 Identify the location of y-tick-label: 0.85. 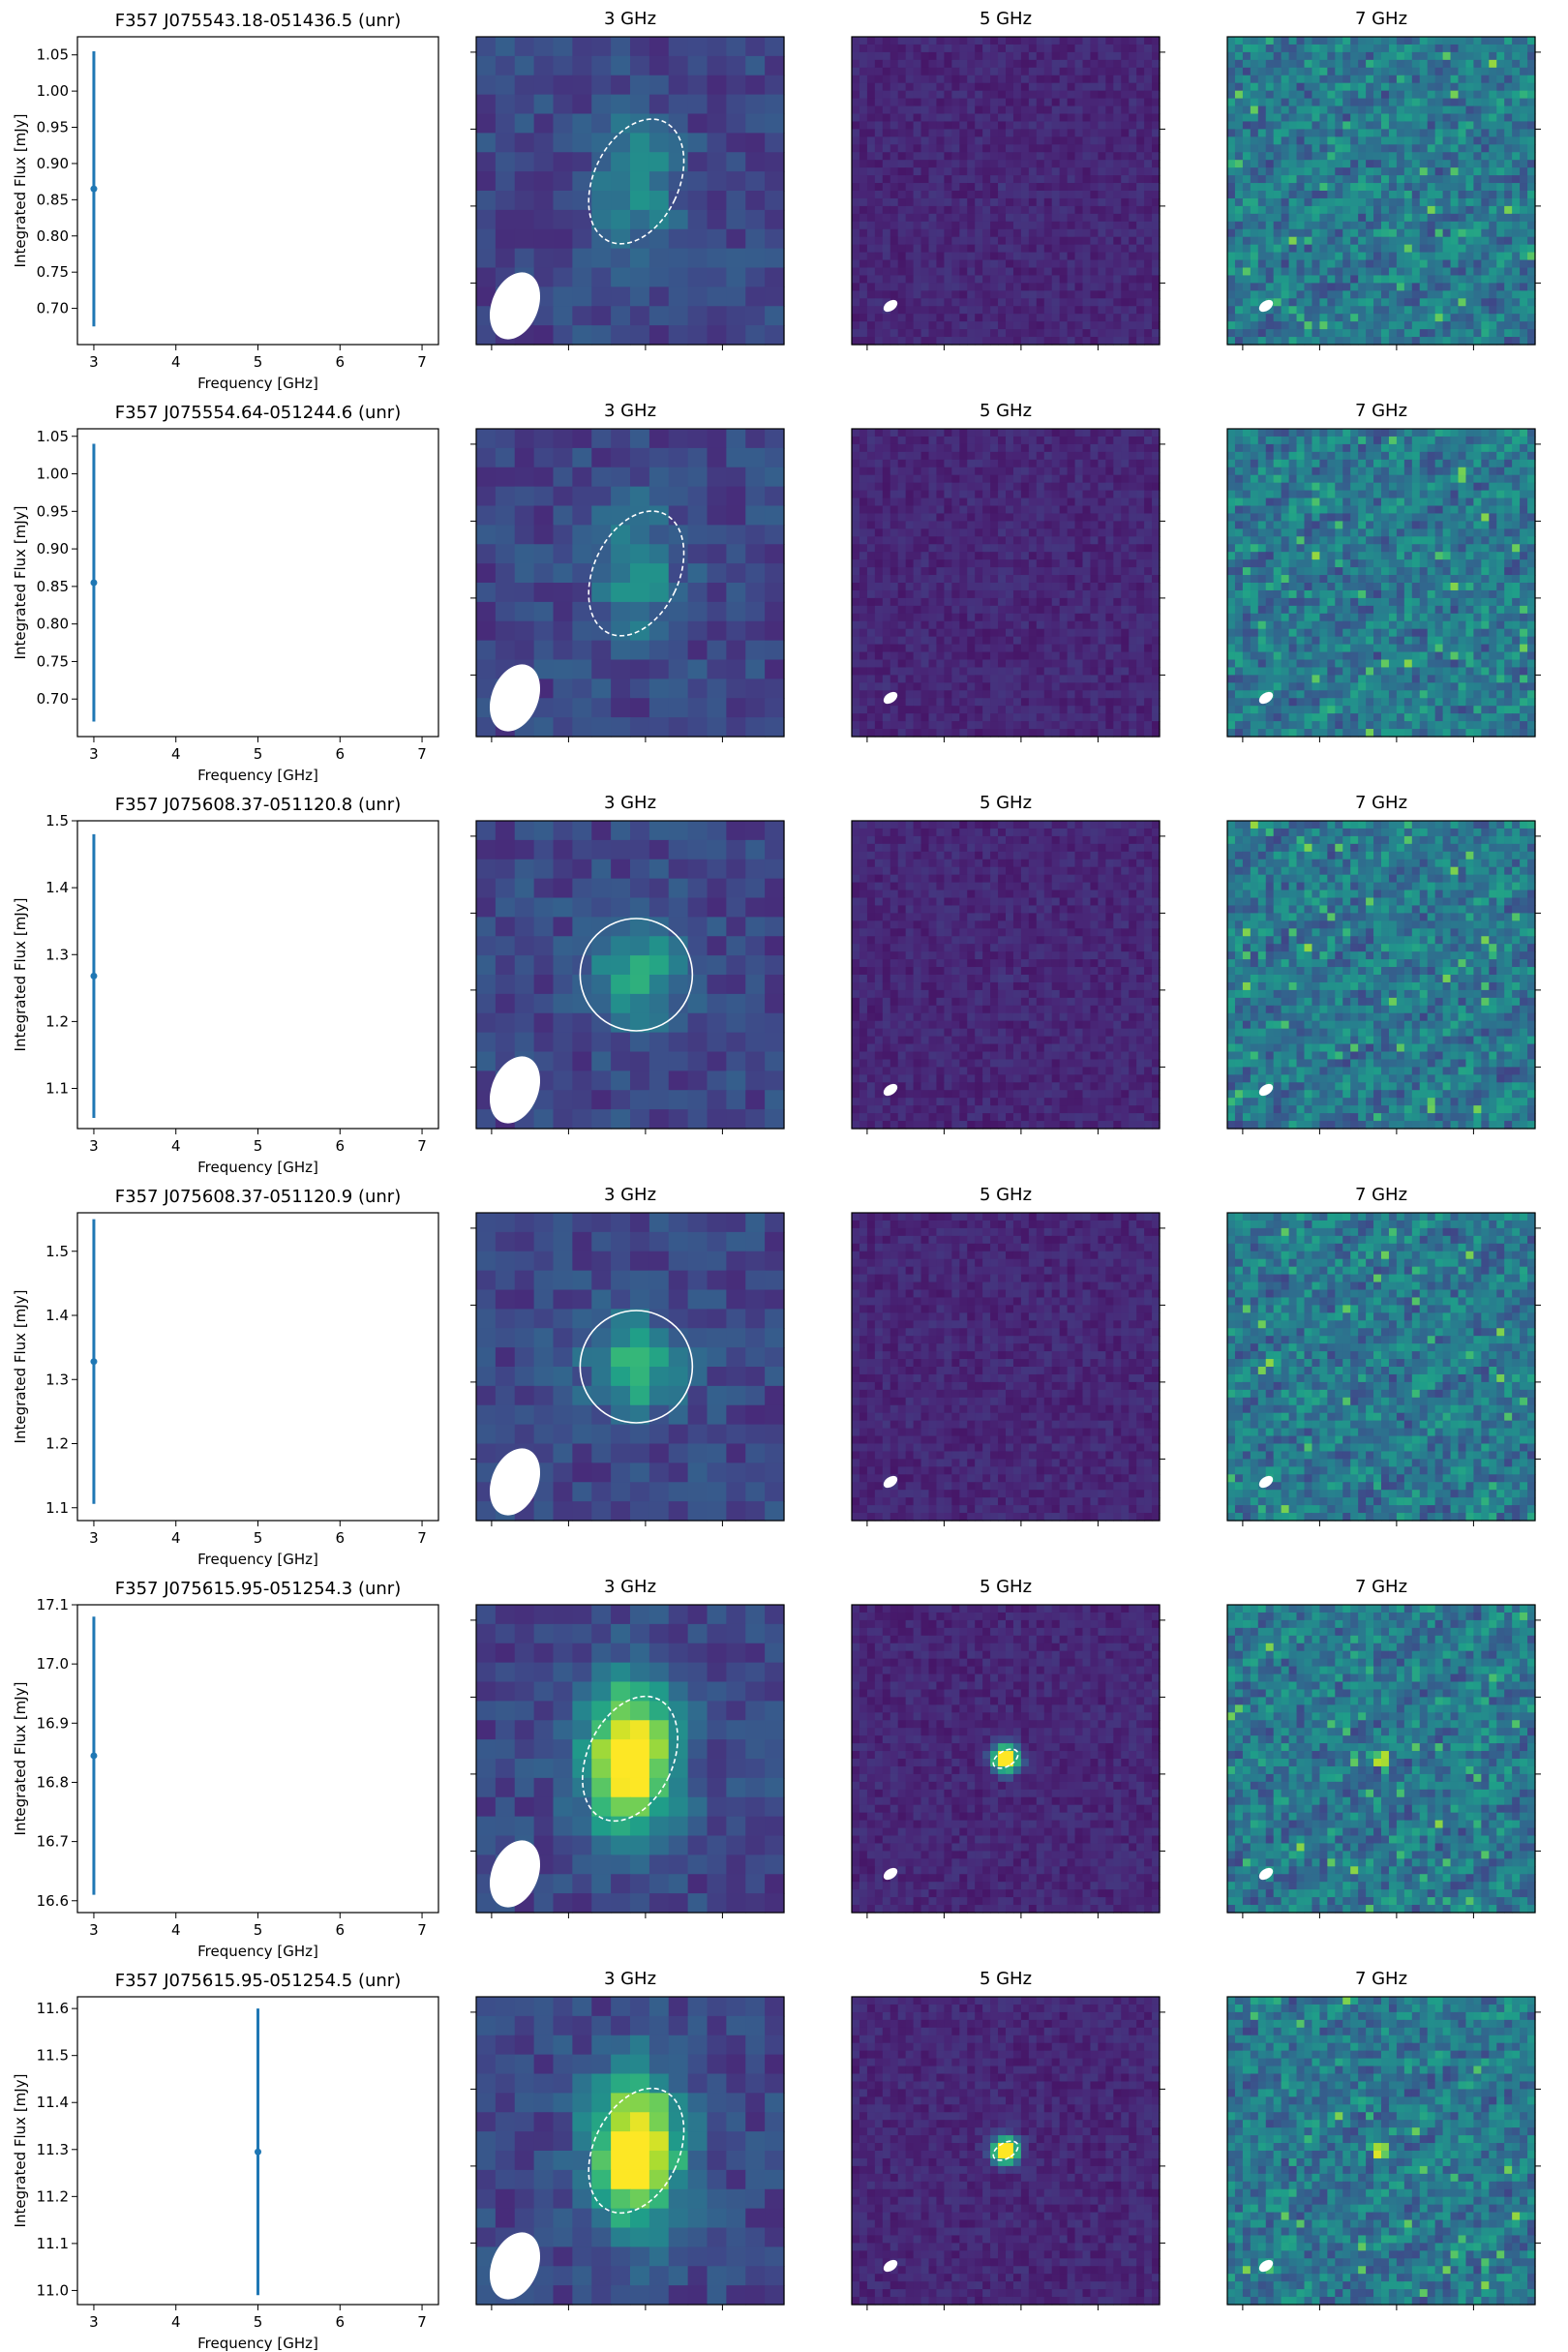
(53, 586).